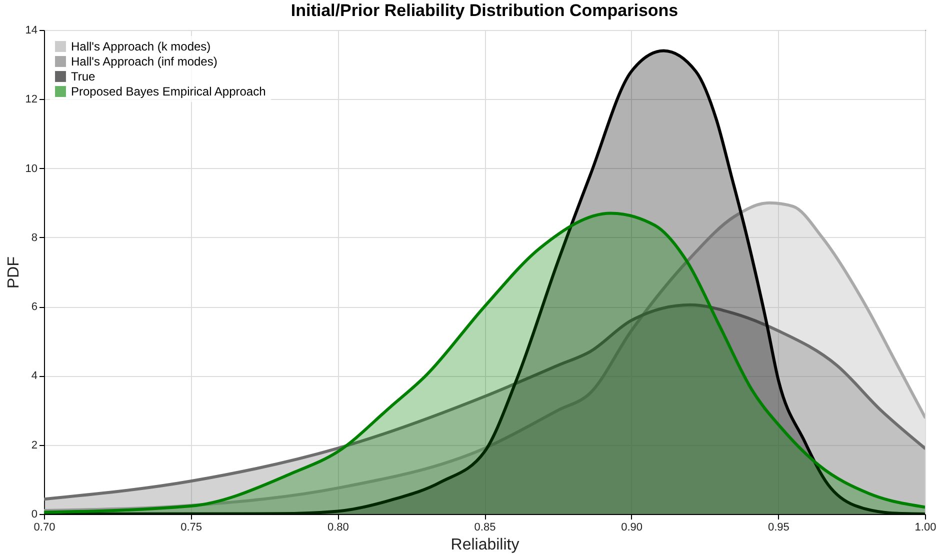 The width and height of the screenshot is (948, 554). Describe the element at coordinates (779, 528) in the screenshot. I see `x-tick-label: 0.95` at that location.